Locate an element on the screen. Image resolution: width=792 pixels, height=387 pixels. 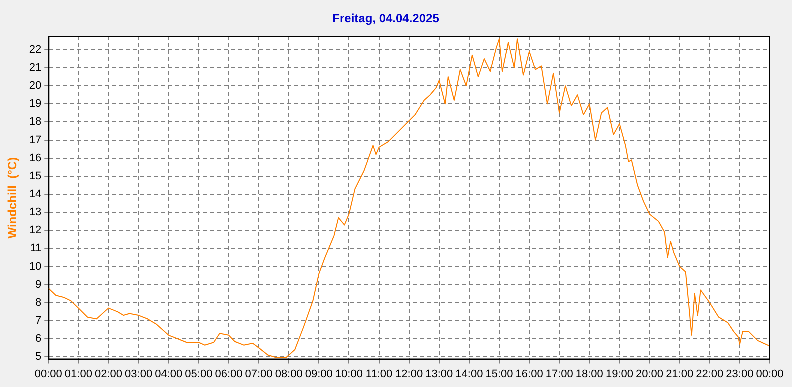
y-tick-label: 22 is located at coordinates (35, 50).